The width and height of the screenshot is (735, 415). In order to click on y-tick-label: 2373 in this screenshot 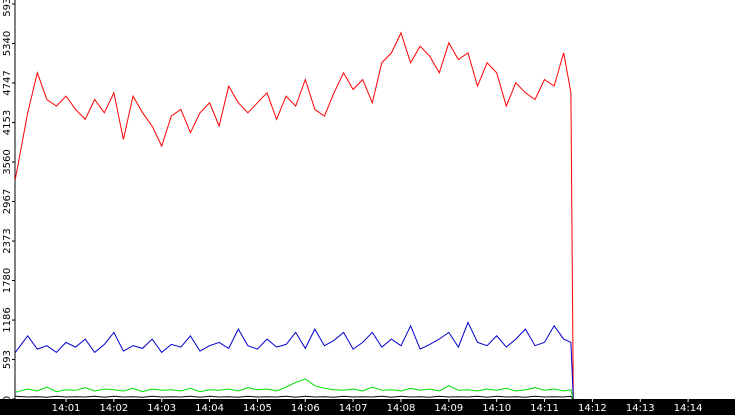, I will do `click(7, 240)`.